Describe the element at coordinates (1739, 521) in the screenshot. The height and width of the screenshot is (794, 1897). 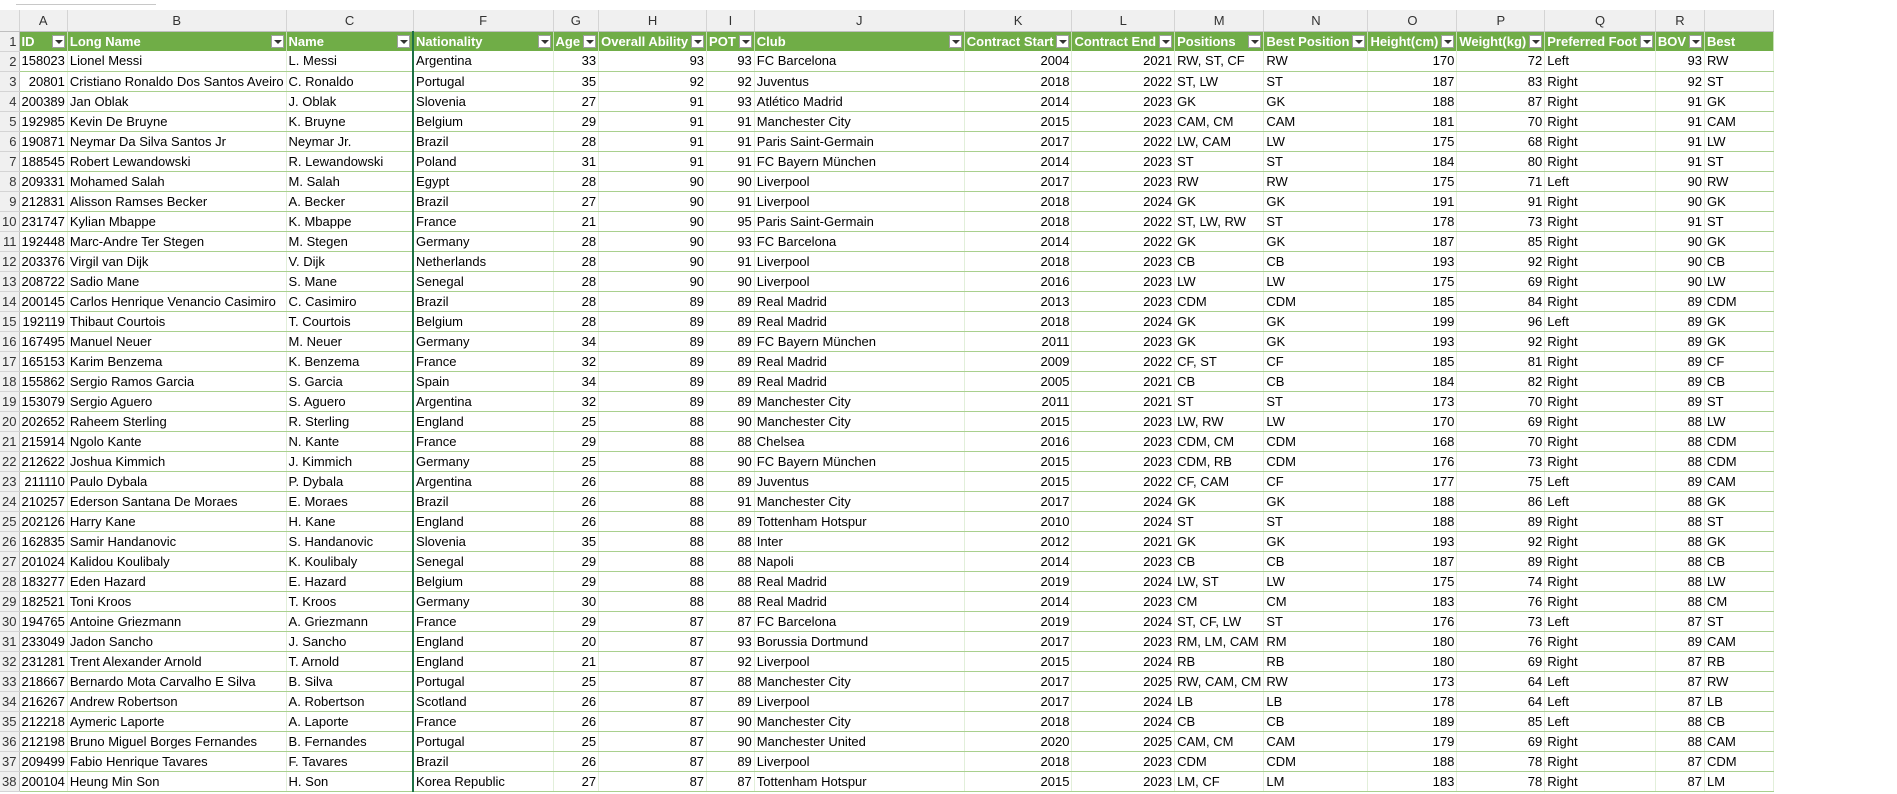
I see `cell-best: ST` at that location.